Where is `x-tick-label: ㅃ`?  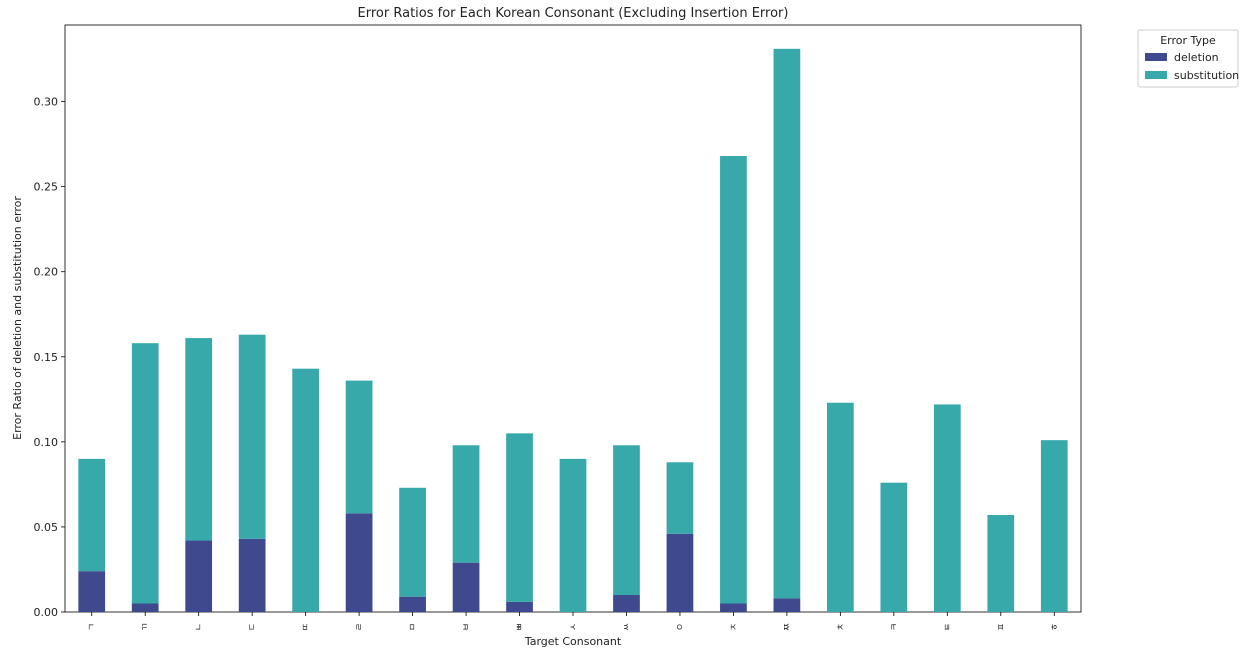
x-tick-label: ㅃ is located at coordinates (521, 627).